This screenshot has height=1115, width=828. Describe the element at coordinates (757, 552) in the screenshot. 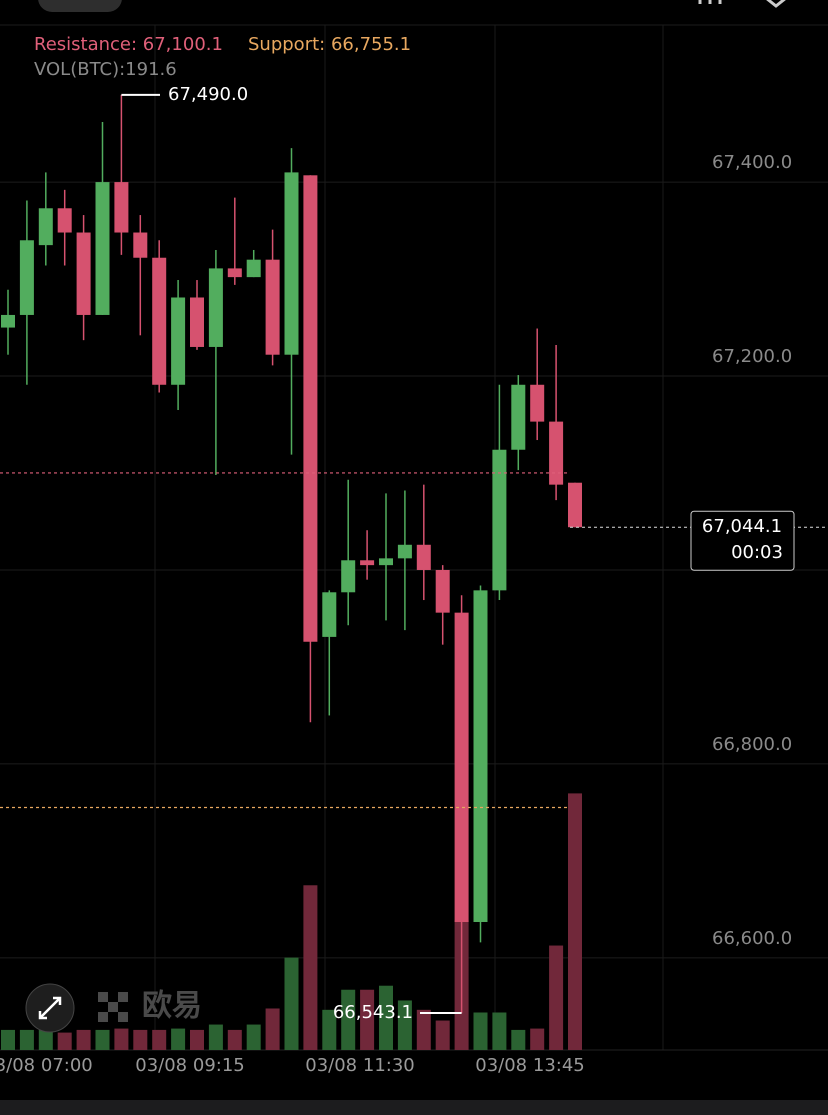

I see `countdown-label: 00:03` at that location.